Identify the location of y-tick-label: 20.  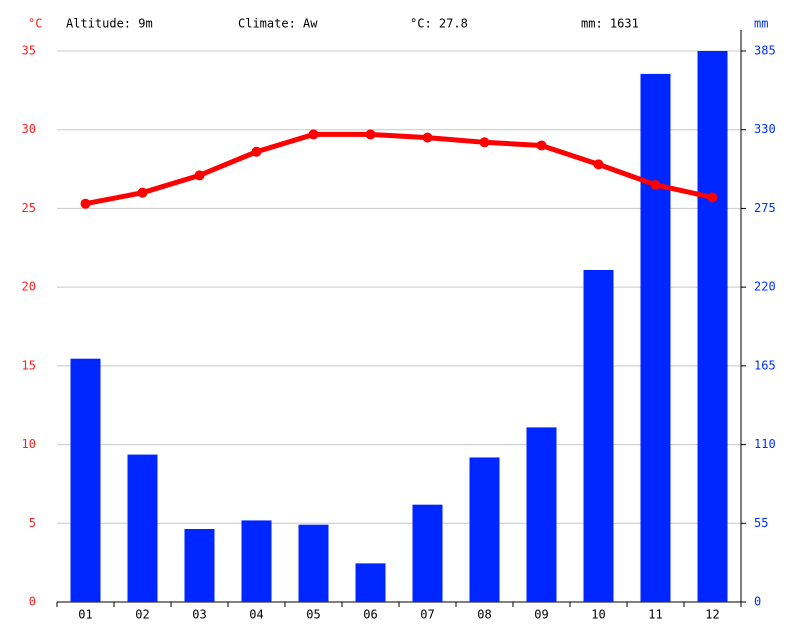
(29, 287).